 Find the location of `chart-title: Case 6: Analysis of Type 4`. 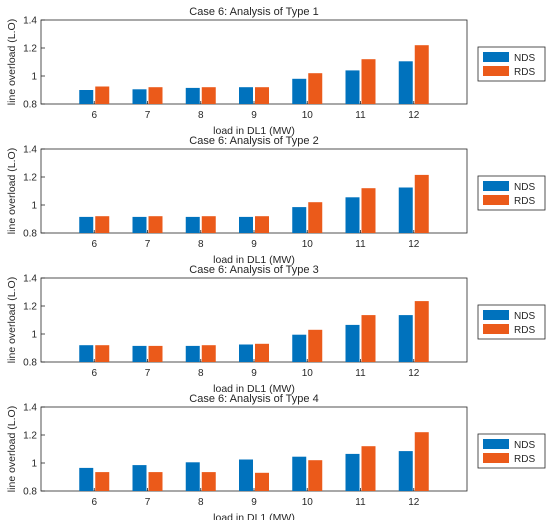

chart-title: Case 6: Analysis of Type 4 is located at coordinates (253, 399).